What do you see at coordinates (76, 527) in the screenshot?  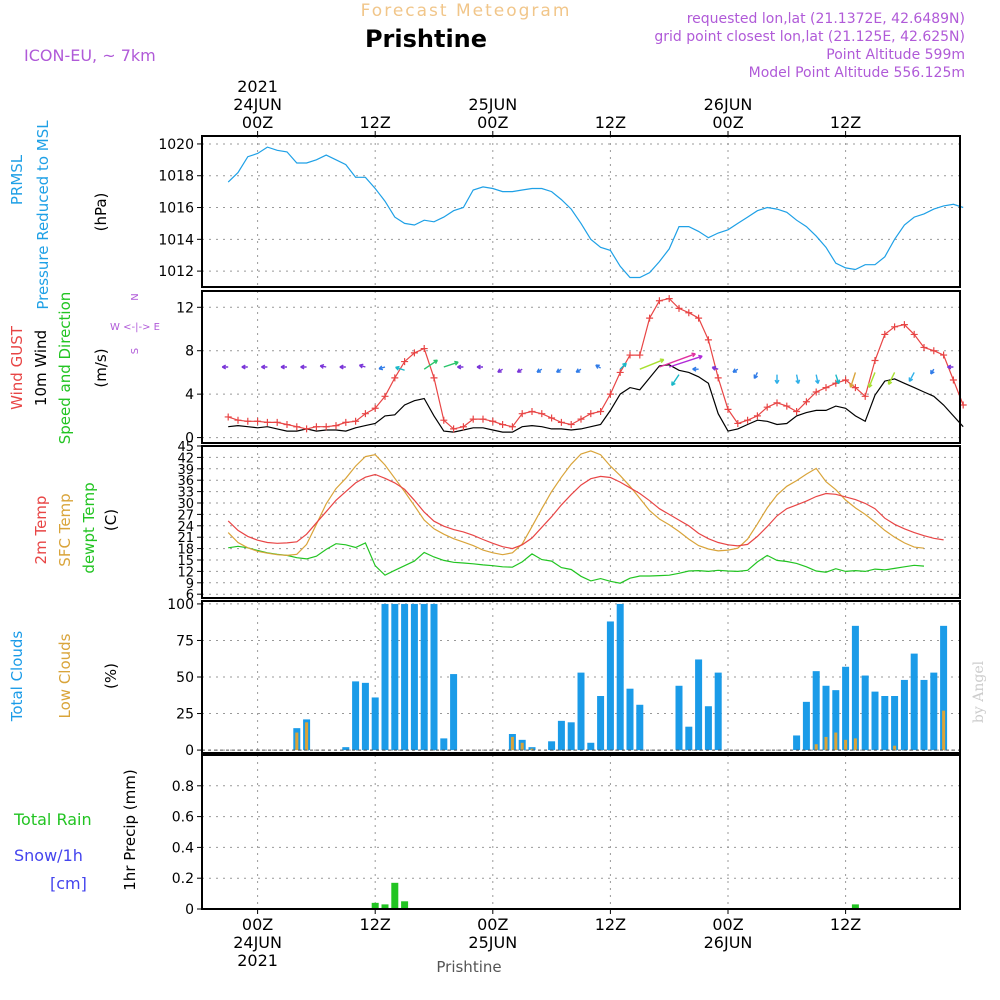 I see `temp-panel-labels: 2m Temp SFC Temp dewpt Temp (C)` at bounding box center [76, 527].